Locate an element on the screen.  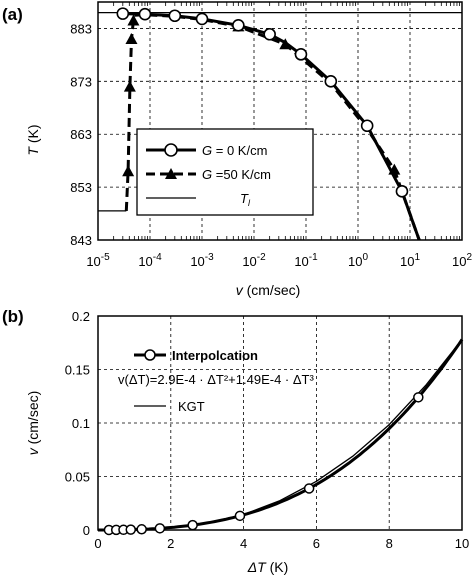
svg-text: G = 0 K/cm is located at coordinates (234, 150).